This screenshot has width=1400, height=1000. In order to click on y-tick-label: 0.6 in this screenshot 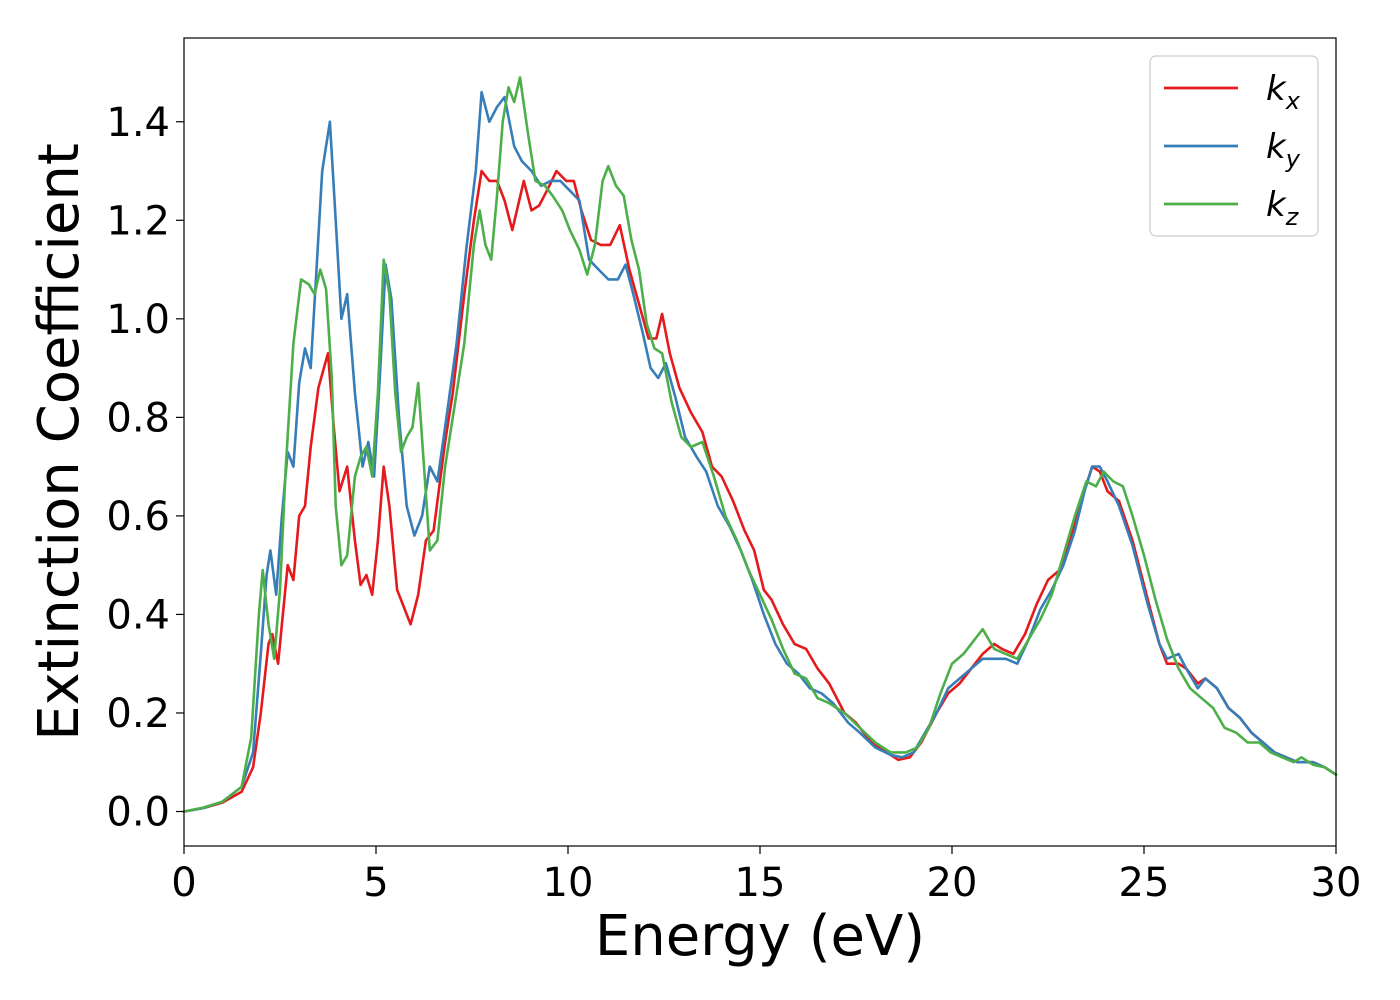, I will do `click(138, 517)`.